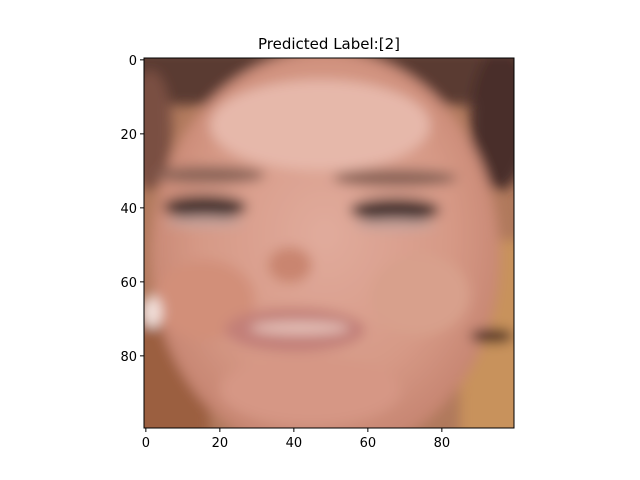 This screenshot has height=480, width=640. Describe the element at coordinates (395, 178) in the screenshot. I see `right-eyebrow` at that location.